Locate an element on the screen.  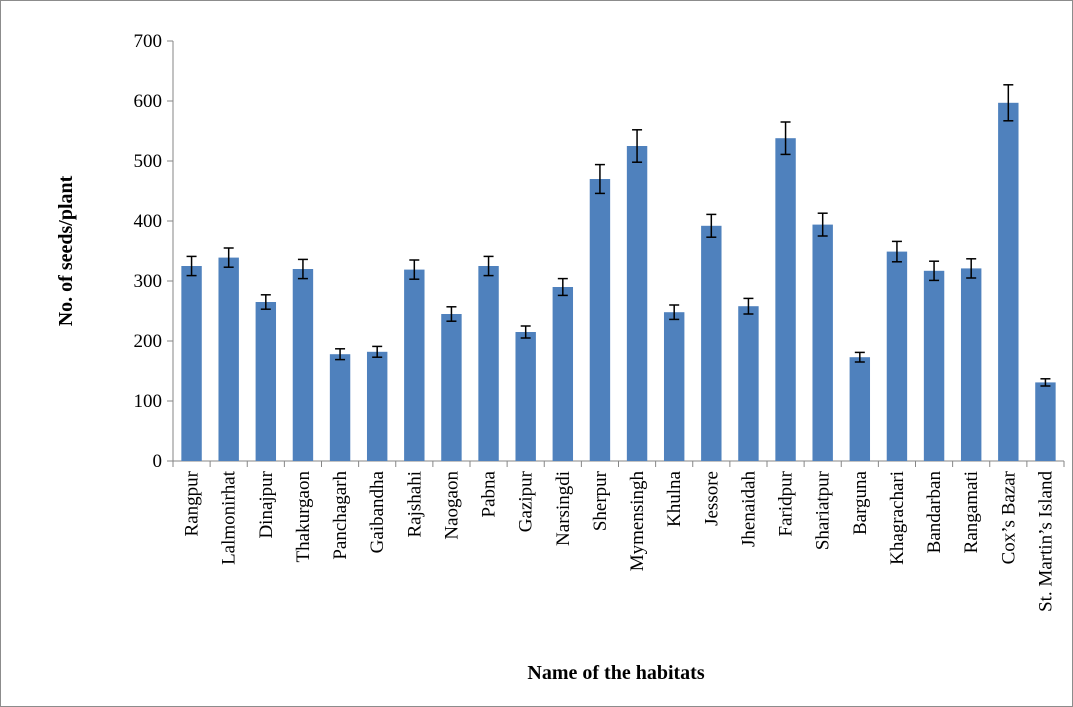
x-tick-label: Gaibandha is located at coordinates (377, 511).